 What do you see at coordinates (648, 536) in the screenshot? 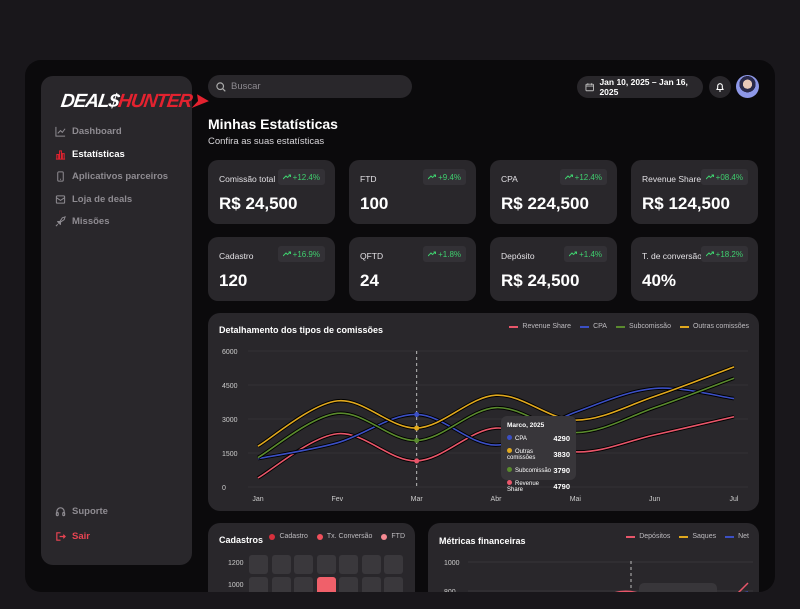
I see `legend-item: Depósitos` at bounding box center [648, 536].